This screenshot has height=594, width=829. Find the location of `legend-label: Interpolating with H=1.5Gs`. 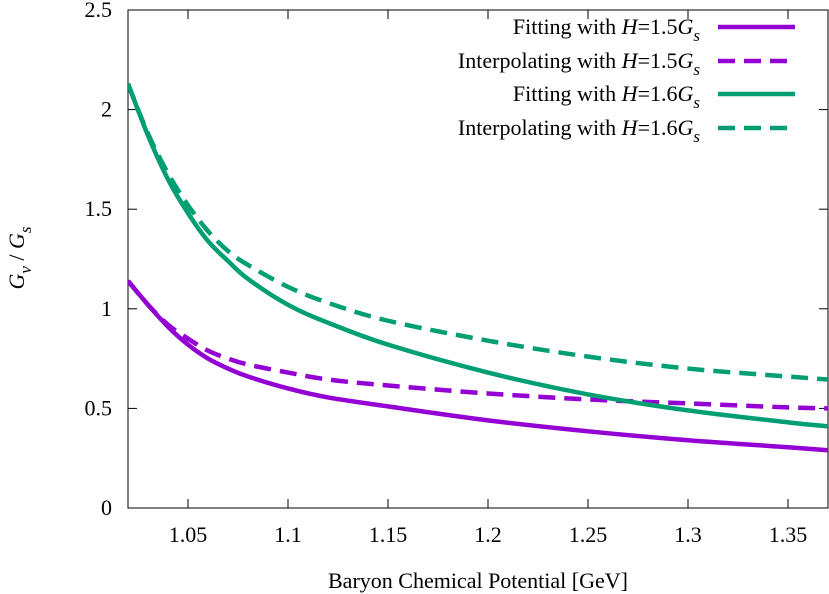

legend-label: Interpolating with H=1.5Gs is located at coordinates (579, 63).